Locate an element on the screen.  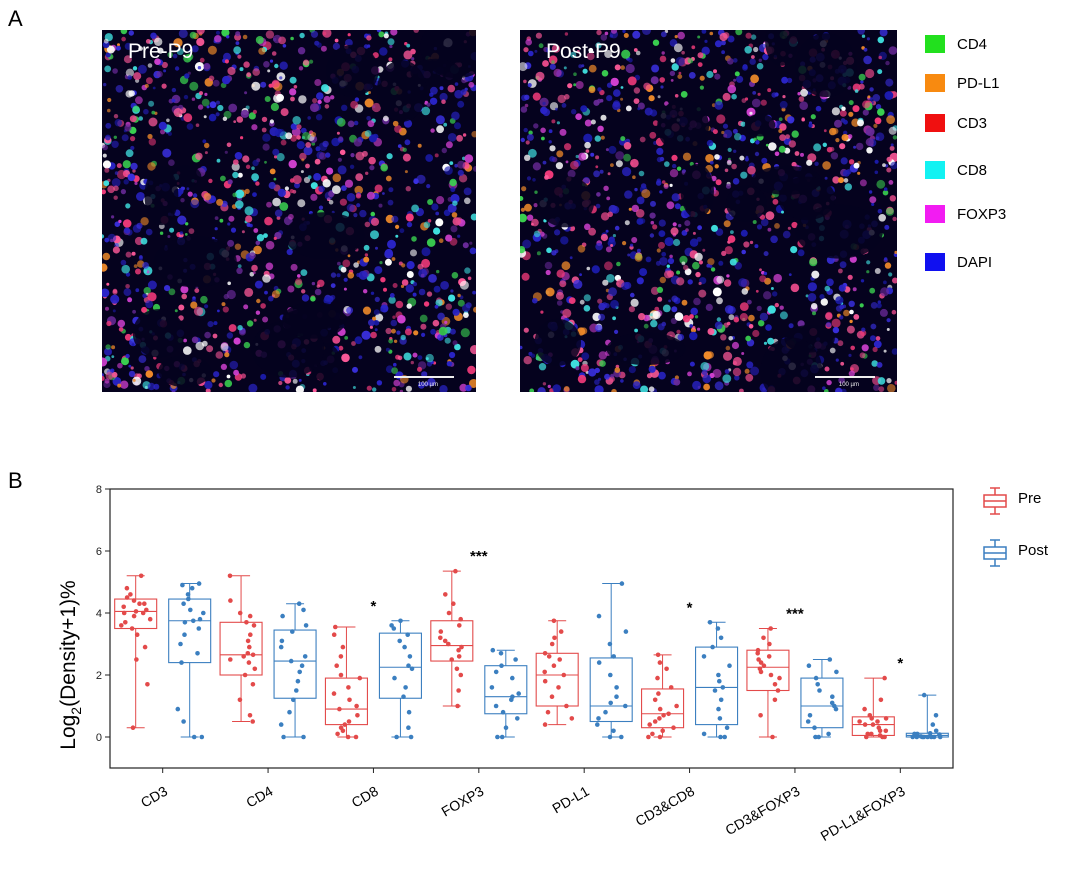
micrograph-post-image is located at coordinates (708, 211).